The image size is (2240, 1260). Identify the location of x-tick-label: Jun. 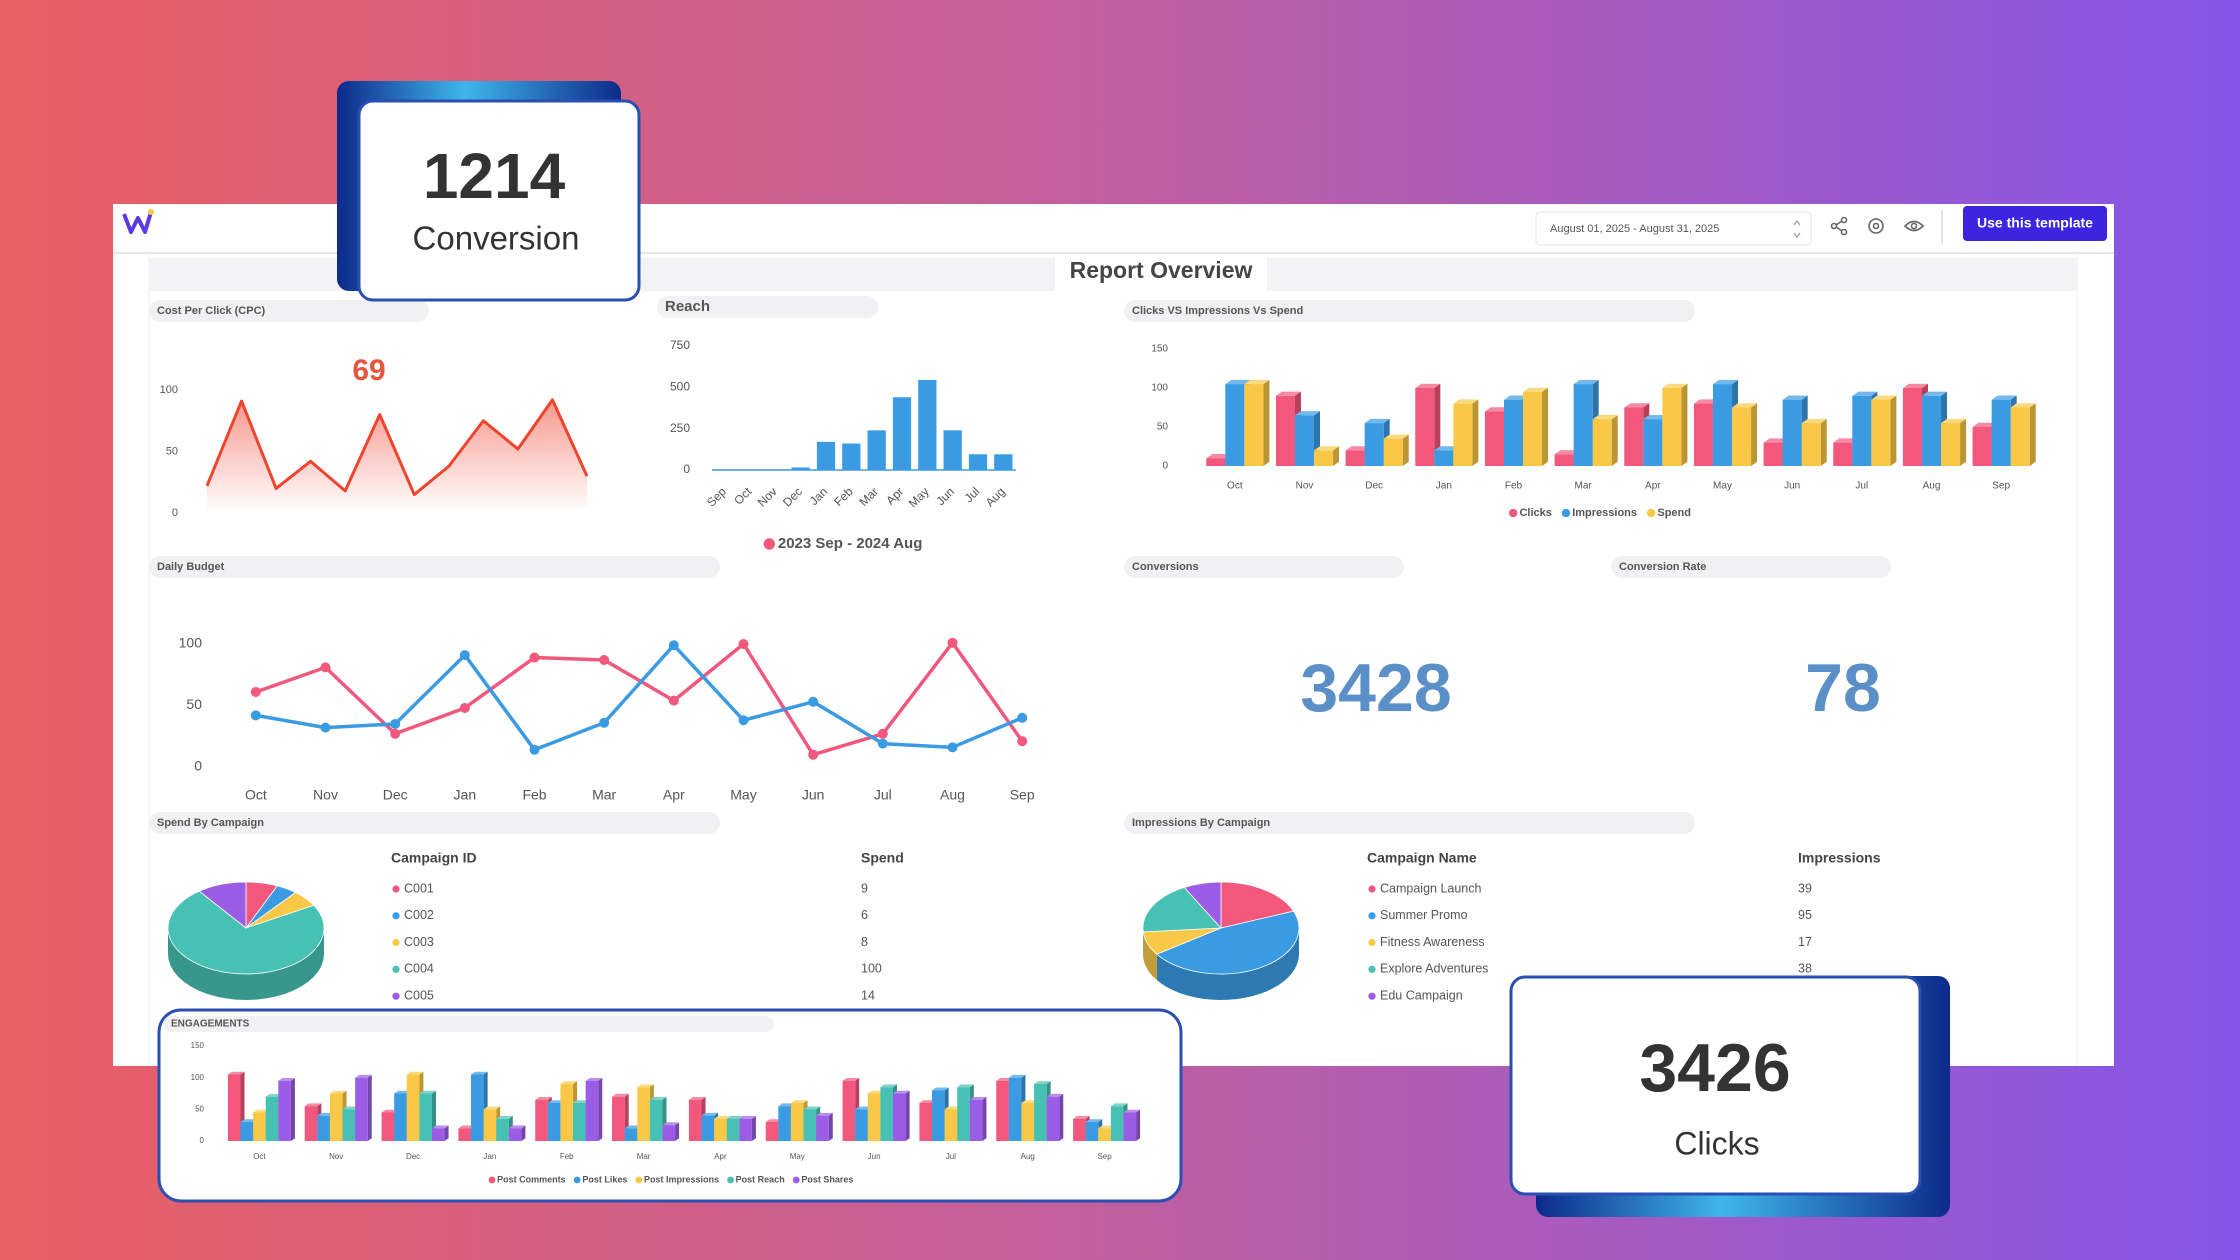
(874, 1156).